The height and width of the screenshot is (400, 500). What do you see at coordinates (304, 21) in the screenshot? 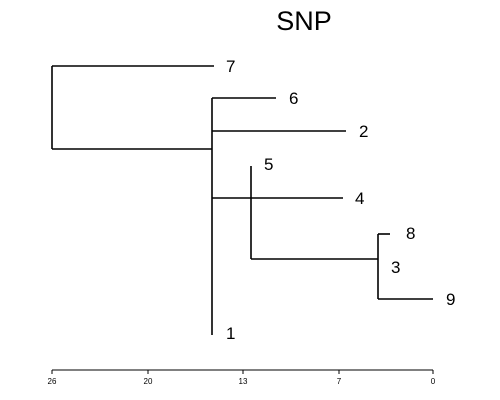
I see `chart-title: SNP` at bounding box center [304, 21].